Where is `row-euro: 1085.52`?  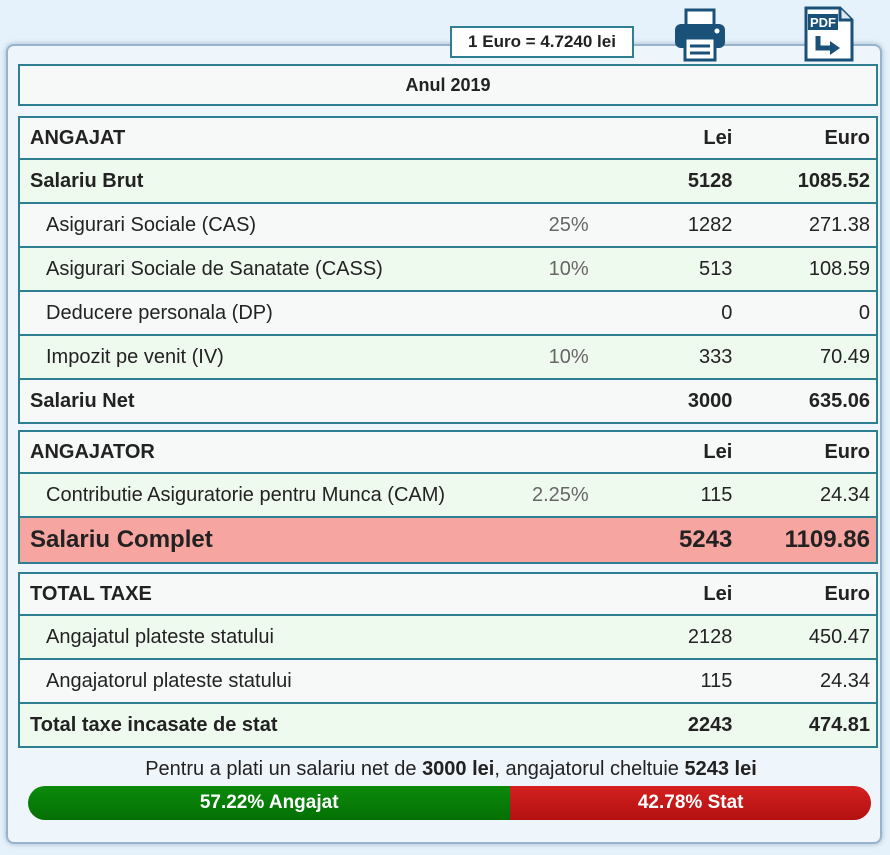
row-euro: 1085.52 is located at coordinates (833, 180).